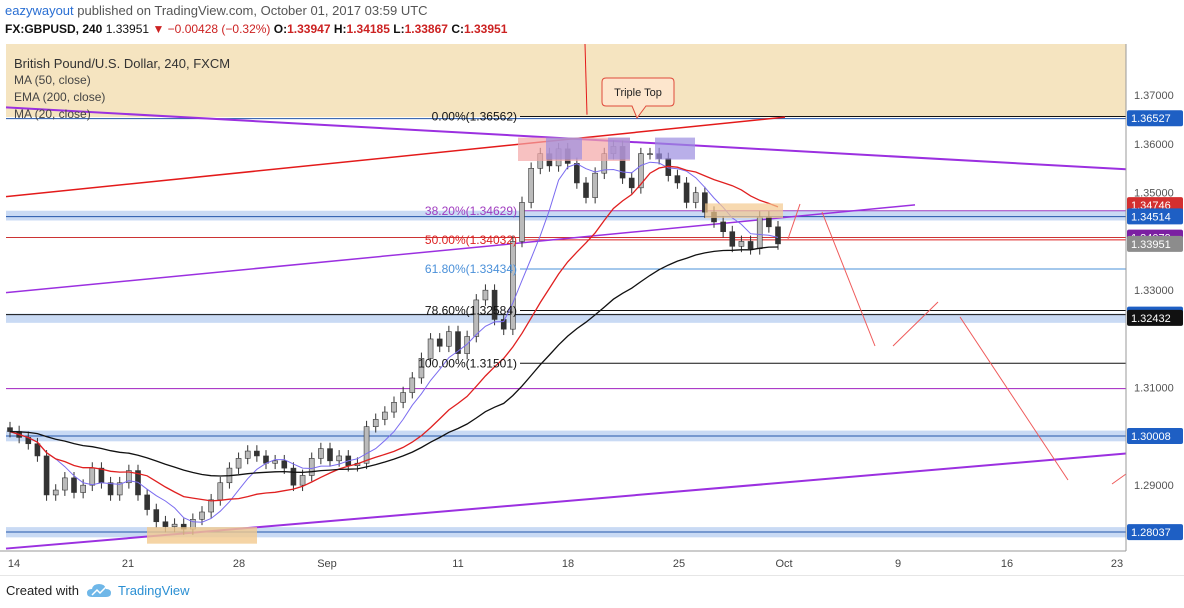 This screenshot has width=1184, height=608. Describe the element at coordinates (467, 363) in the screenshot. I see `fib-label: 100.00%(1.31501)` at that location.